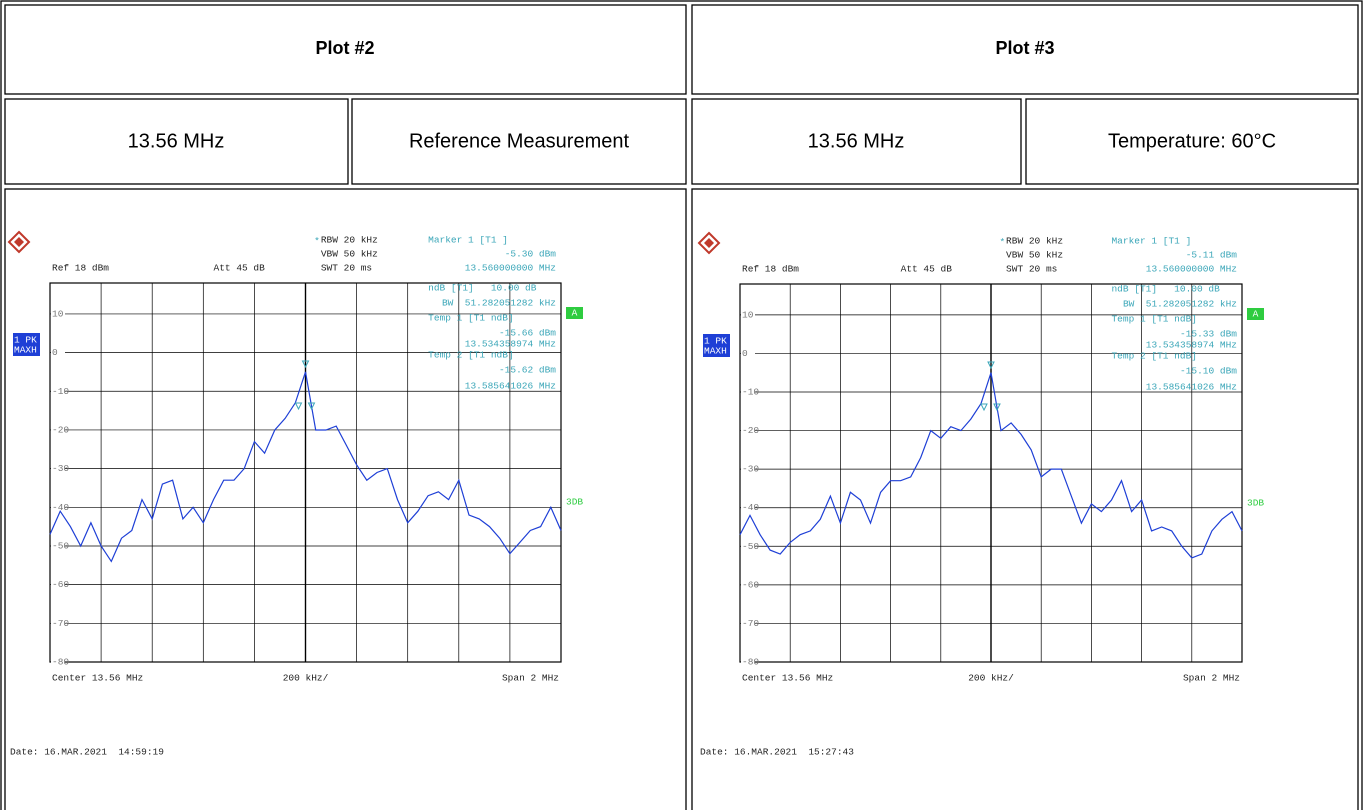 The image size is (1364, 810). What do you see at coordinates (349, 254) in the screenshot?
I see `vbw: VBW 50 kHz` at bounding box center [349, 254].